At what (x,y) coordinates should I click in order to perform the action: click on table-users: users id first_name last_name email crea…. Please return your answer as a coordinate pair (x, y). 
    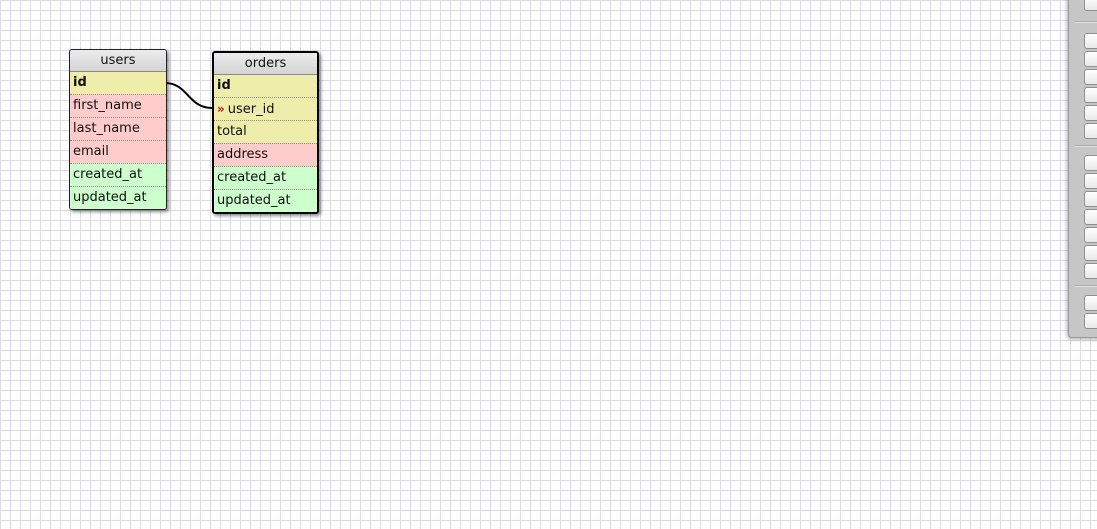
    Looking at the image, I should click on (118, 129).